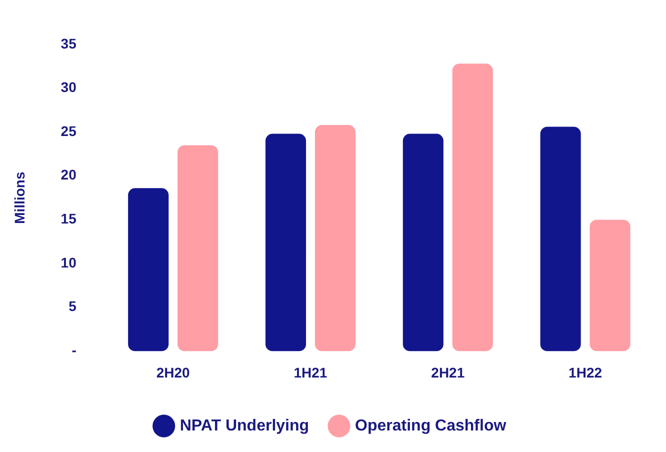 The height and width of the screenshot is (452, 666). What do you see at coordinates (19, 198) in the screenshot?
I see `y-axis-title: Millions` at bounding box center [19, 198].